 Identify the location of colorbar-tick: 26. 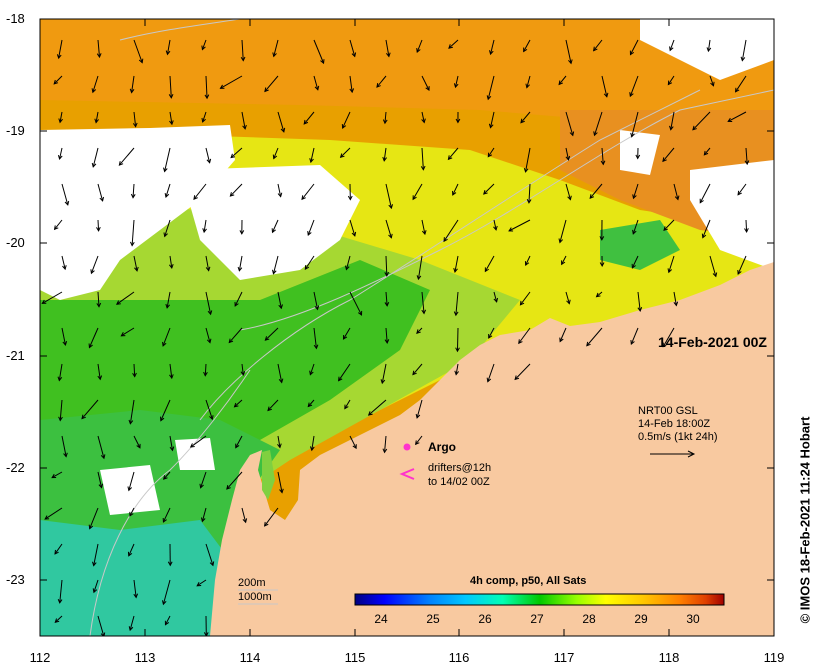
(485, 619).